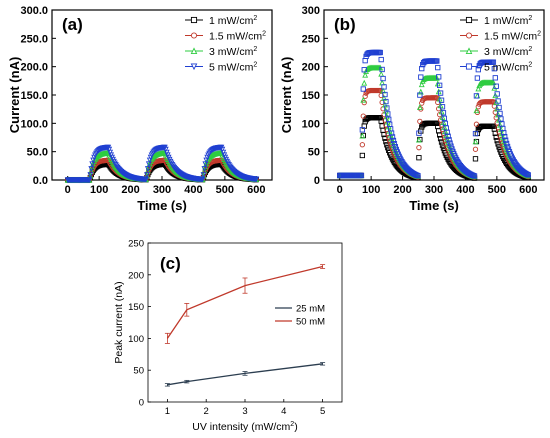  Describe the element at coordinates (167, 411) in the screenshot. I see `x-tick-label: 1` at that location.